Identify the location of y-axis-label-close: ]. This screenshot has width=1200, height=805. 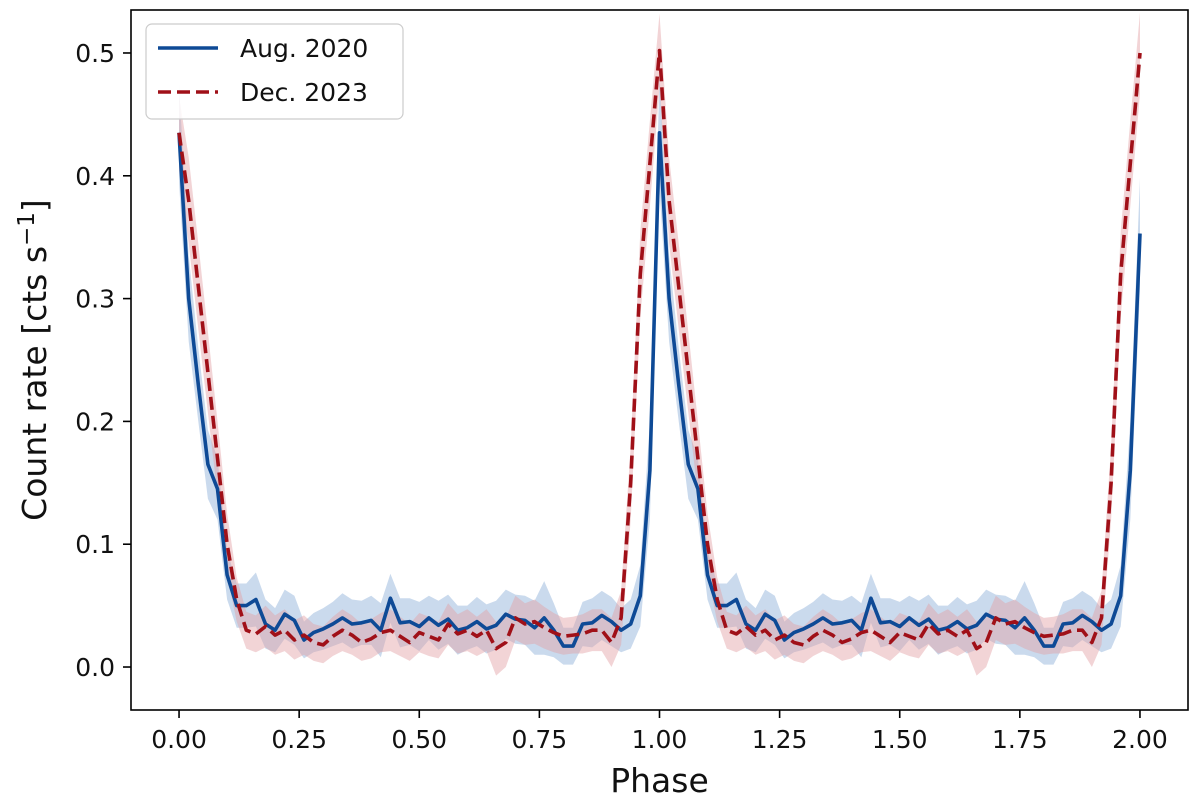
(34, 205).